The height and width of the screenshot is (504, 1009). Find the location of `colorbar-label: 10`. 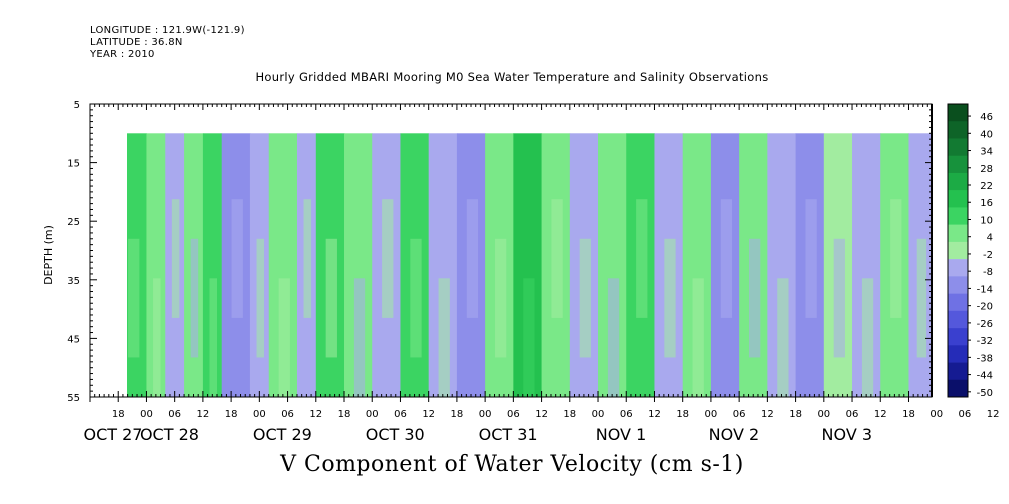

colorbar-label: 10 is located at coordinates (986, 220).